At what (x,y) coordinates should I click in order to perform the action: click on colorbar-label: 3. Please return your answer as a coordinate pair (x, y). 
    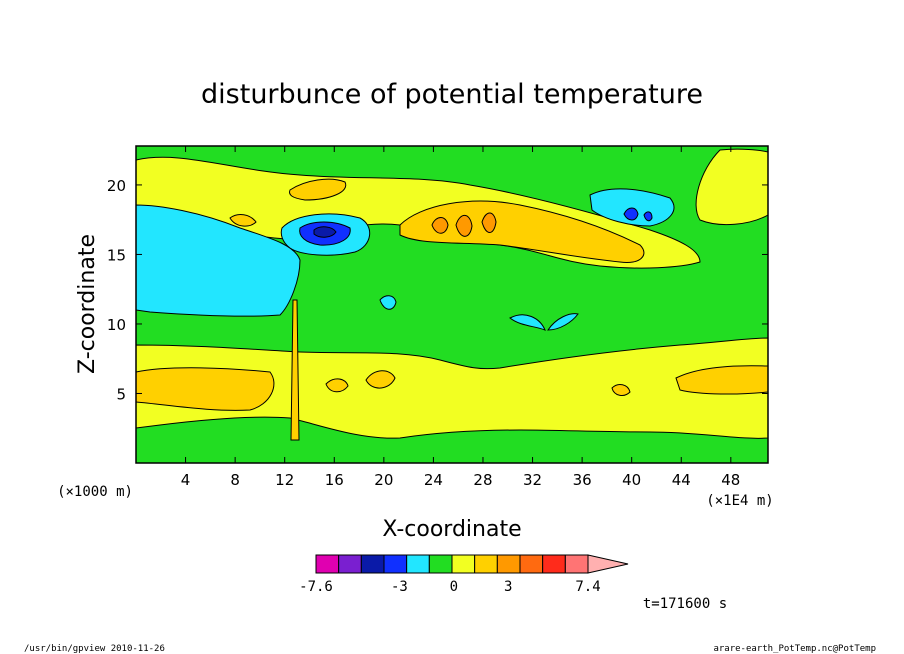
    Looking at the image, I should click on (508, 587).